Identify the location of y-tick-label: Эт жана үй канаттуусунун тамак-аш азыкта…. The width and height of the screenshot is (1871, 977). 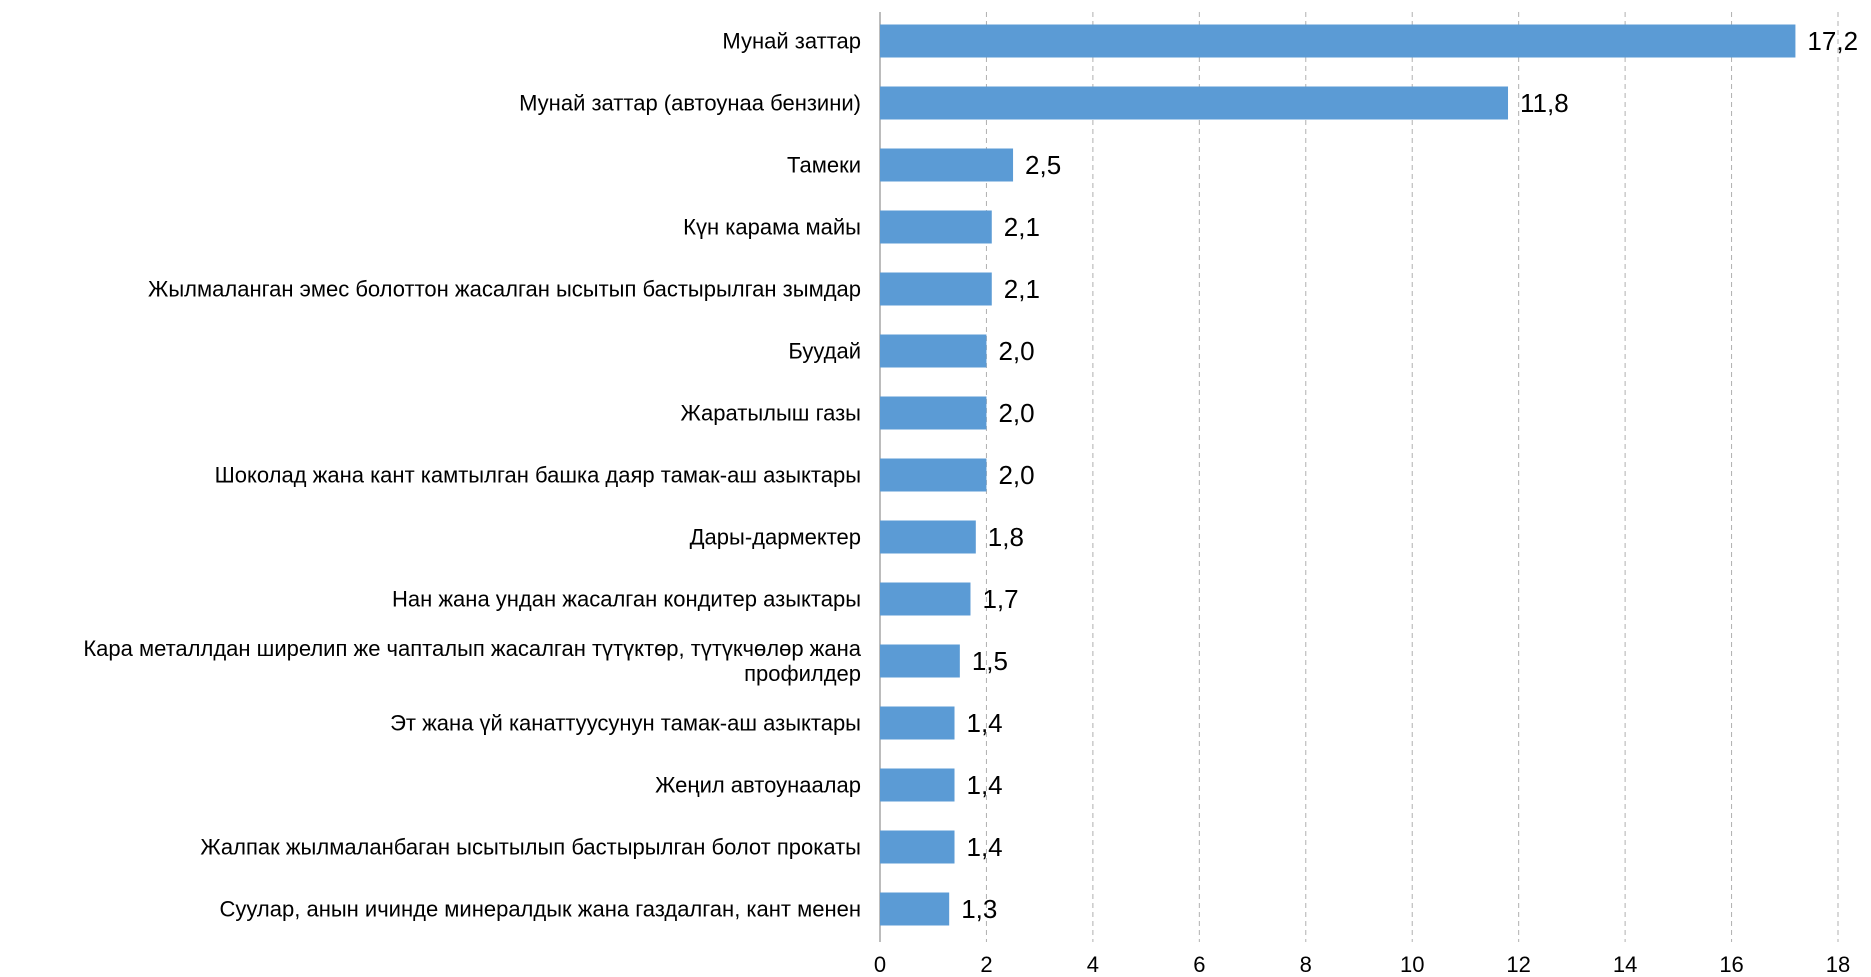
(625, 723).